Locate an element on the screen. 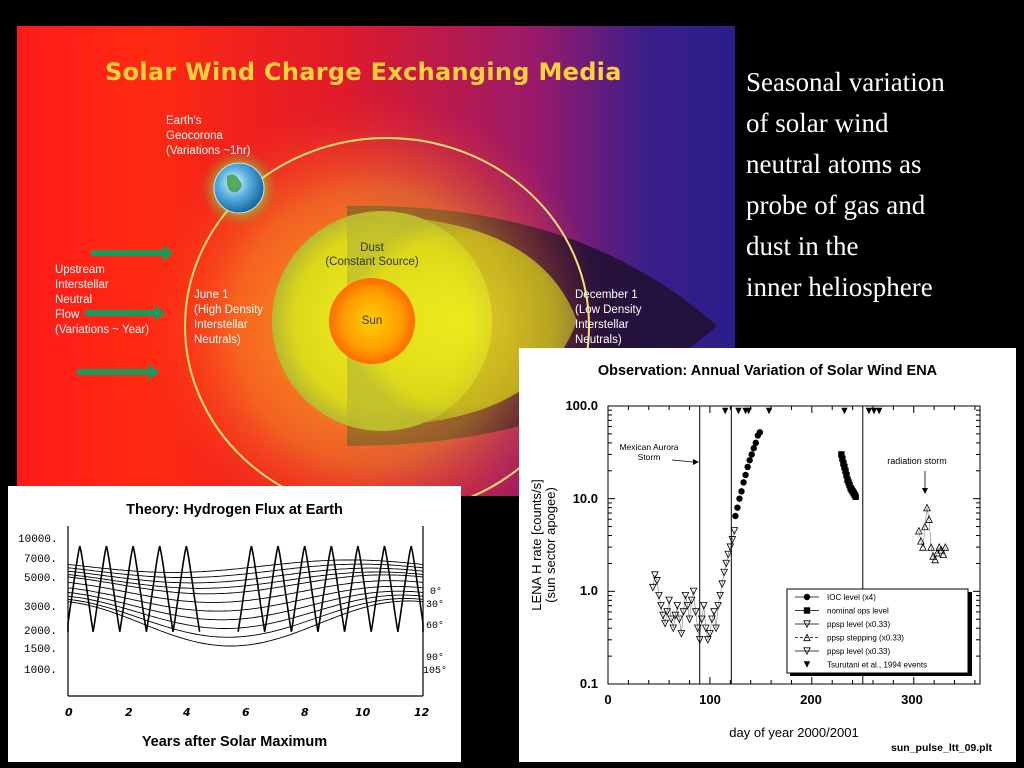  plot-frame is located at coordinates (794, 545).